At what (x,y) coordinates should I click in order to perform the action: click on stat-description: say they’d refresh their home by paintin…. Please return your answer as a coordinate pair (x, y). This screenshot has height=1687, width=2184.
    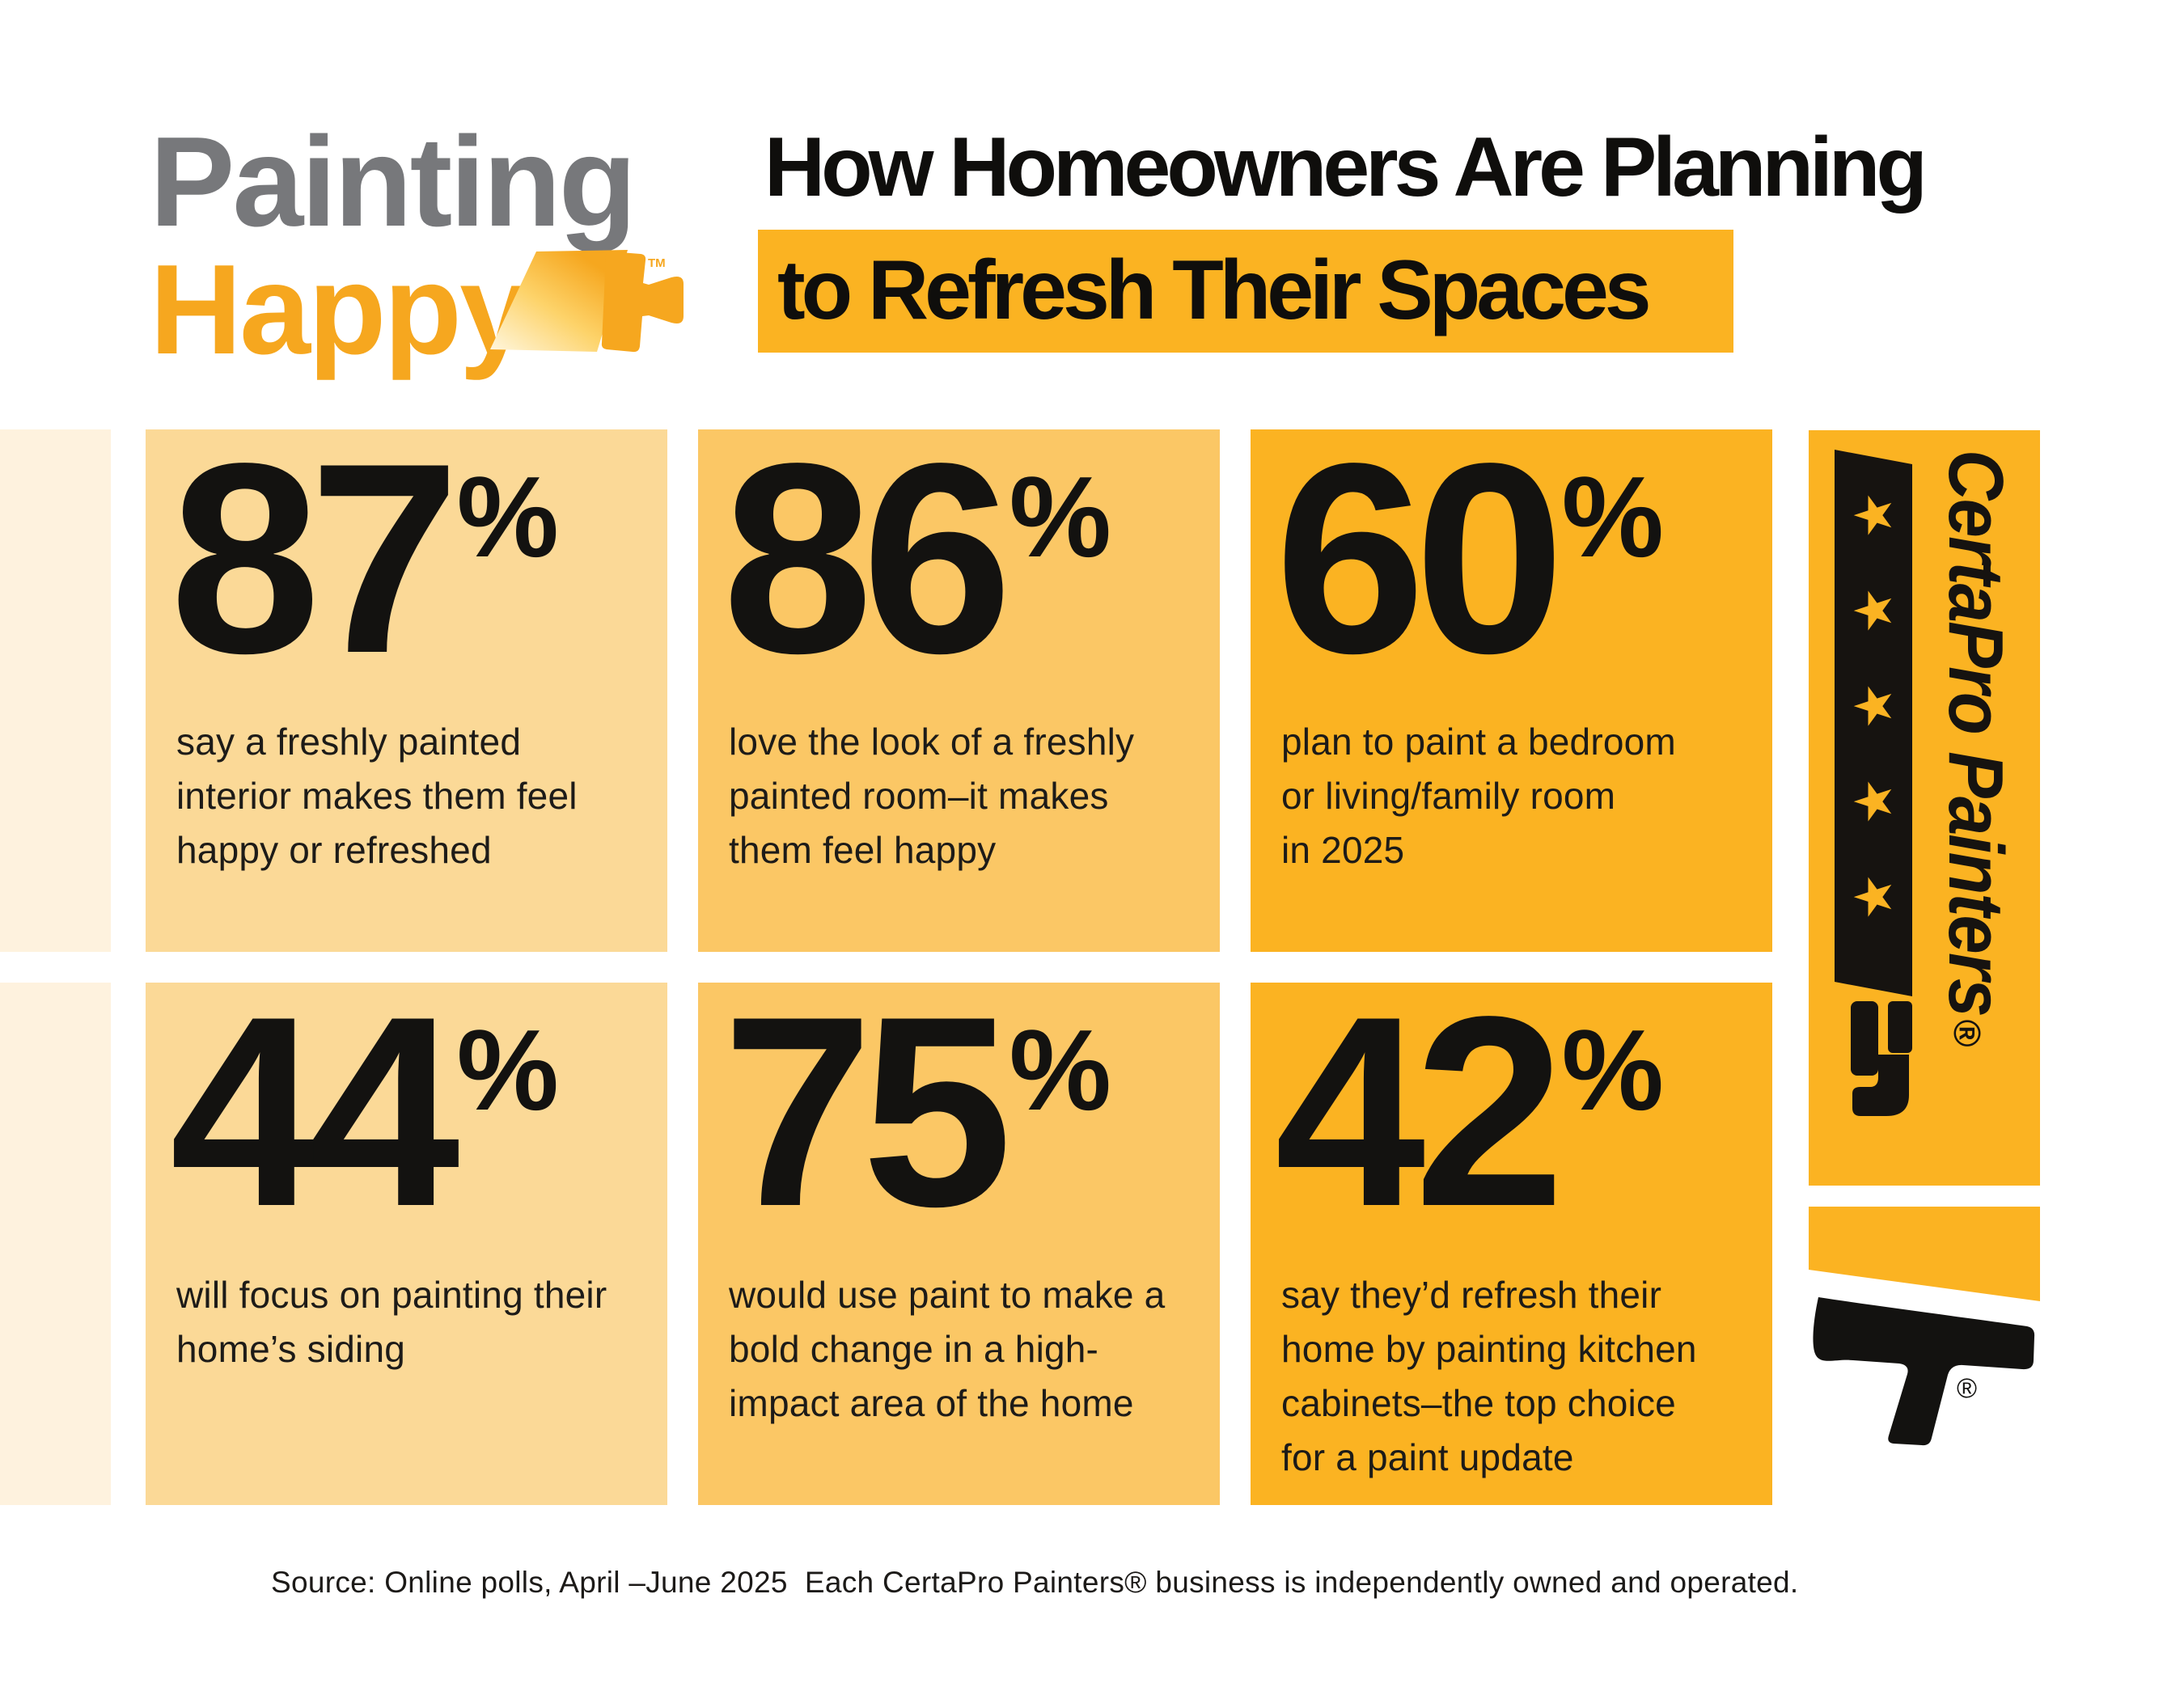
    Looking at the image, I should click on (1489, 1376).